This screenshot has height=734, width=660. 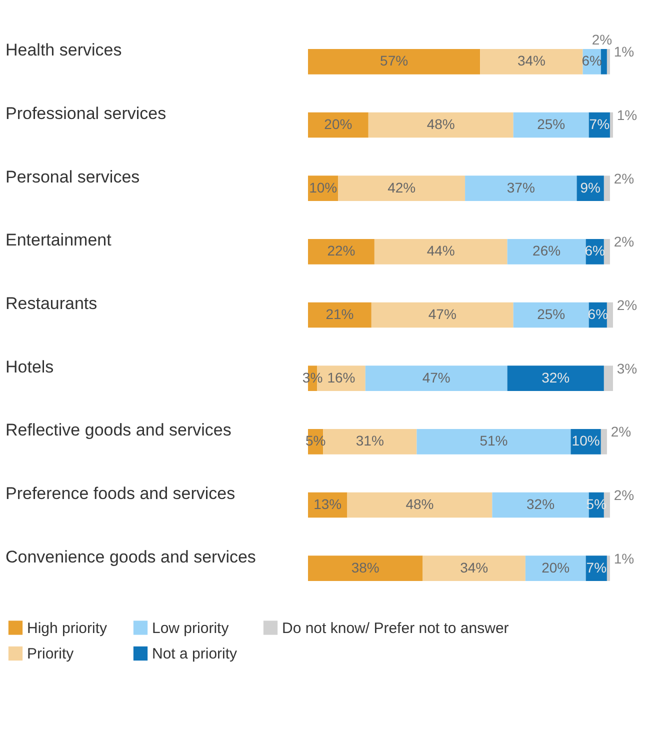 I want to click on data-label: 51%, so click(x=494, y=440).